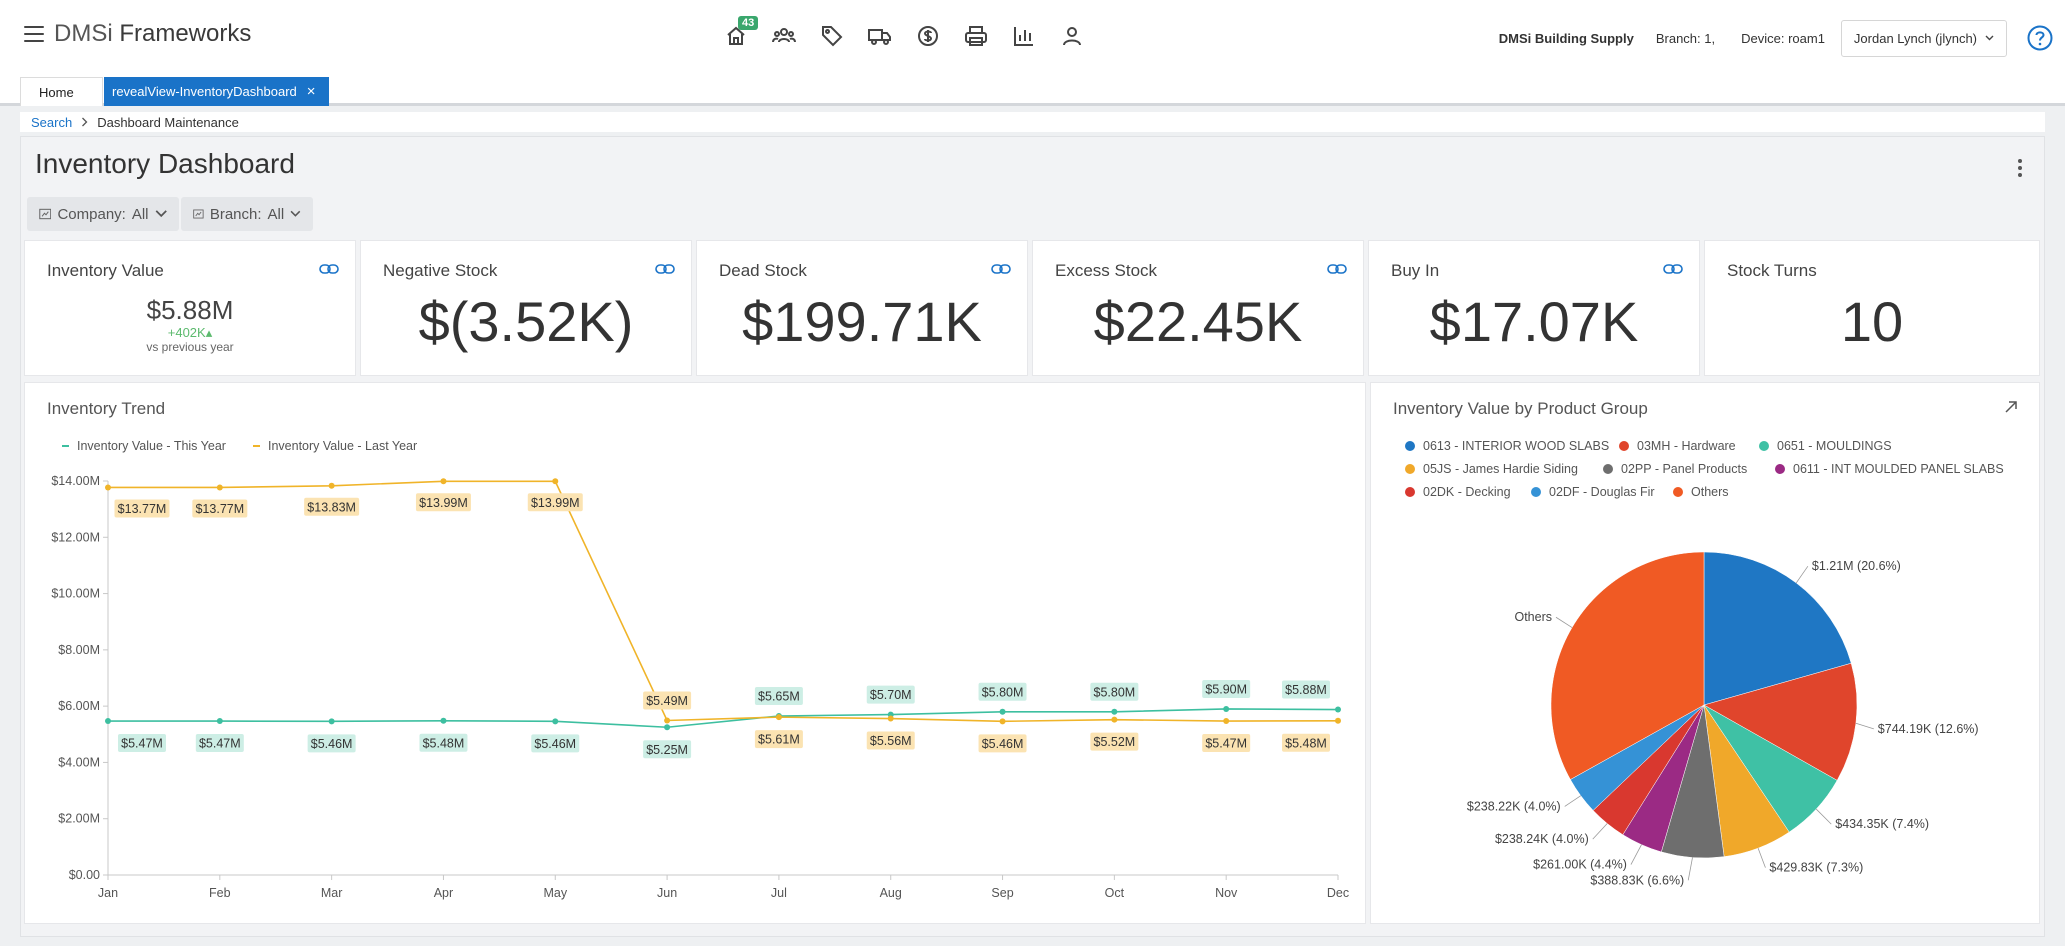  Describe the element at coordinates (332, 893) in the screenshot. I see `x-tick-label: Mar` at that location.